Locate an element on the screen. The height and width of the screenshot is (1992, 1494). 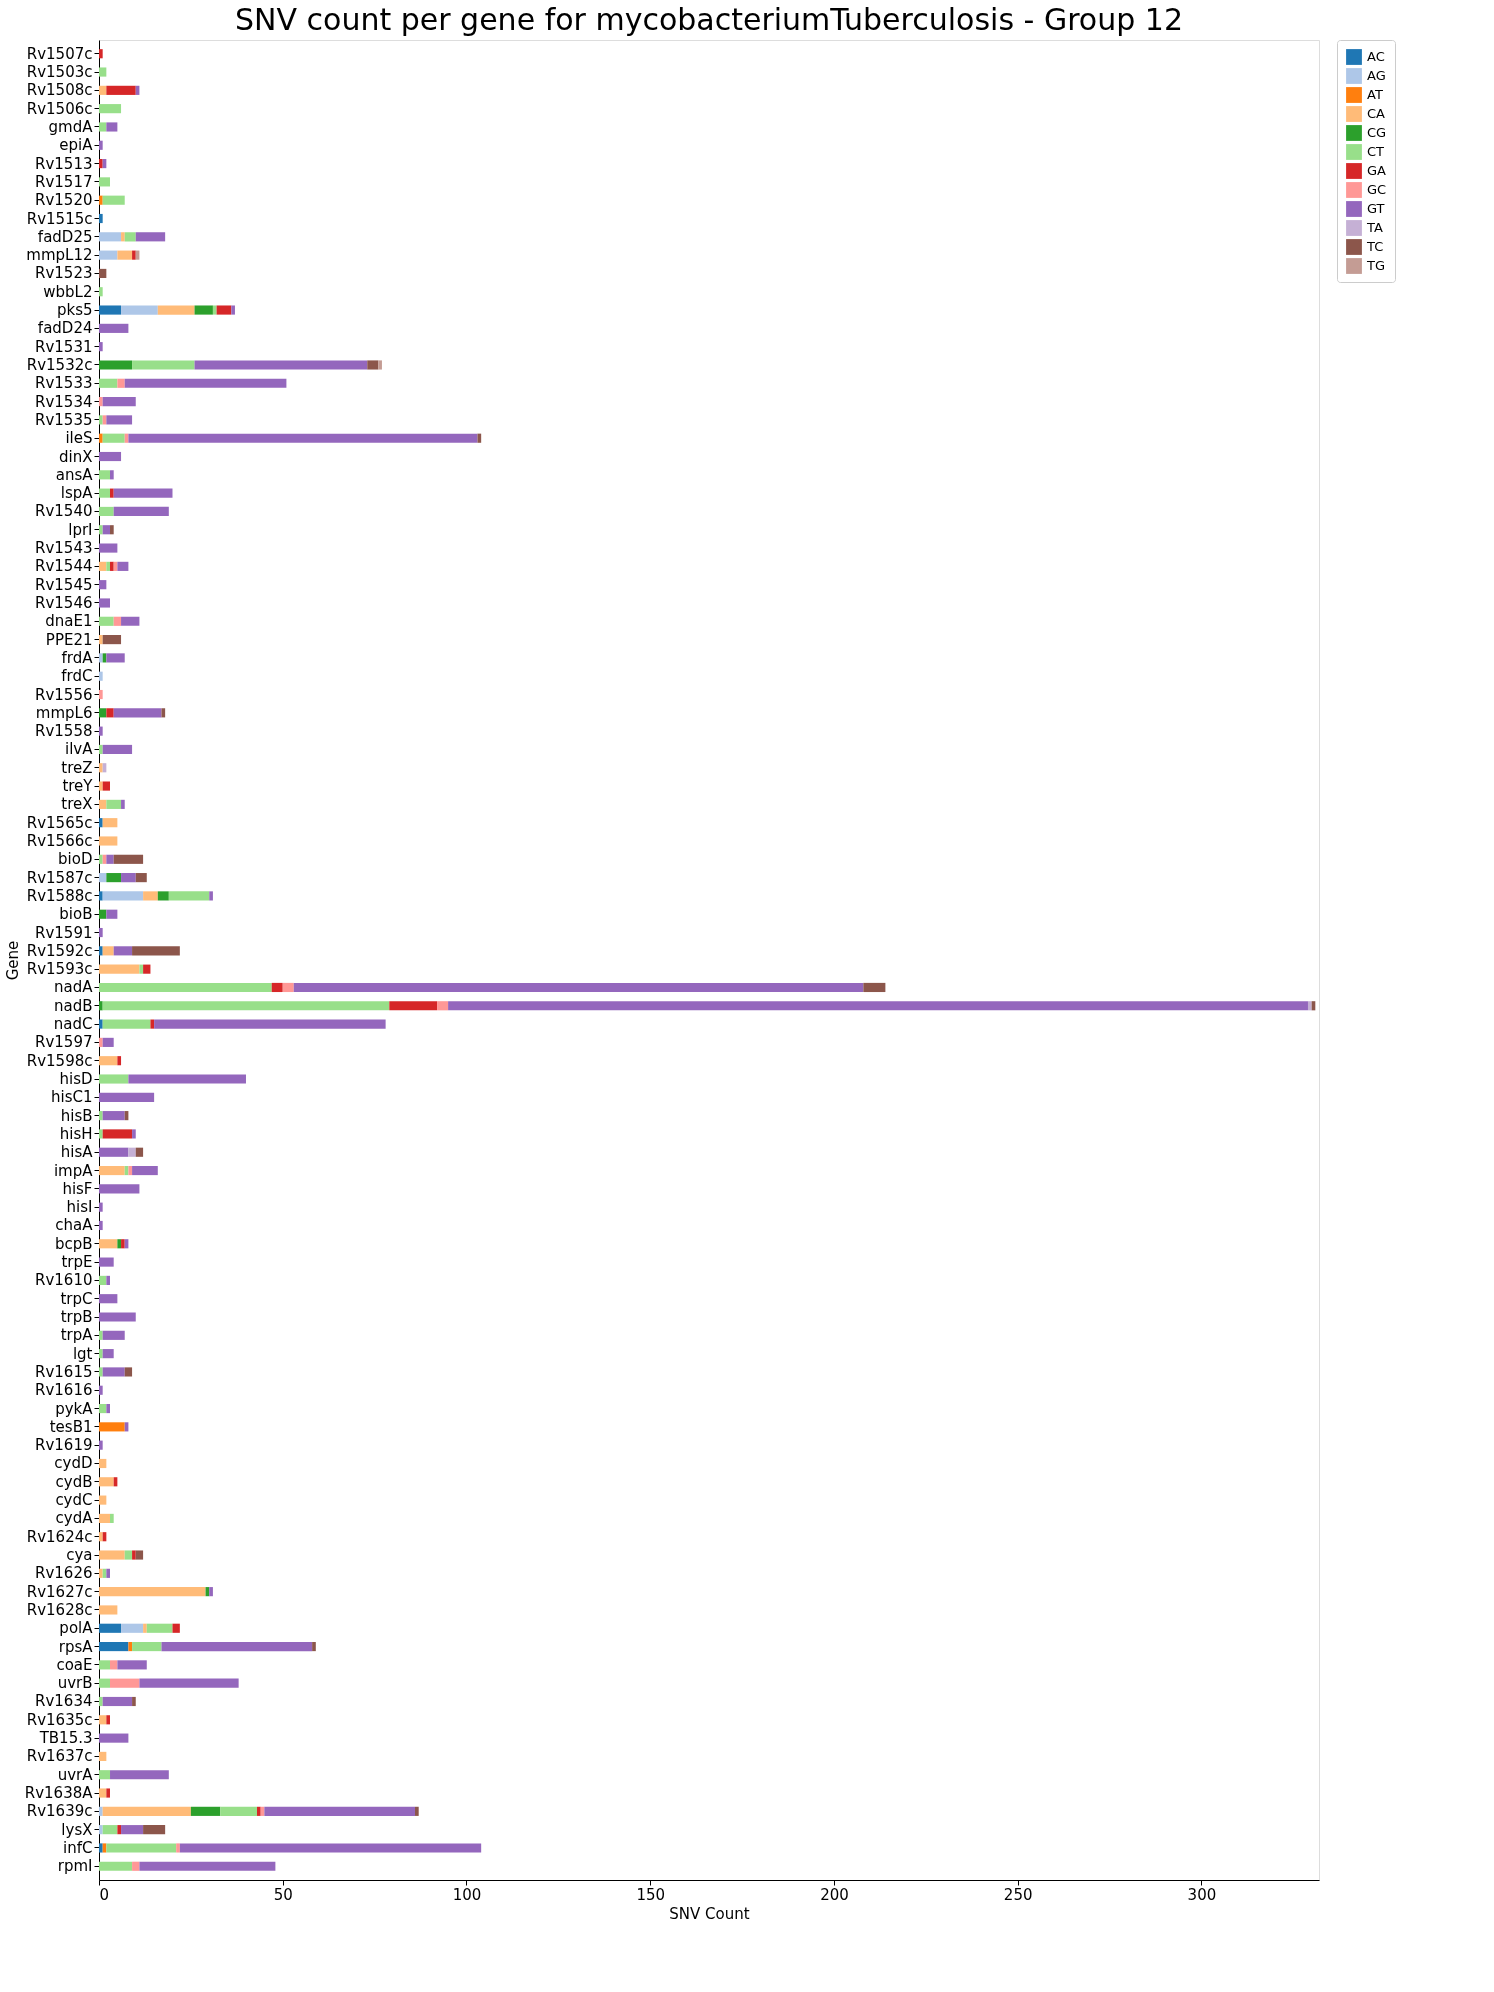
y-tick-label: trpA is located at coordinates (77, 1335).